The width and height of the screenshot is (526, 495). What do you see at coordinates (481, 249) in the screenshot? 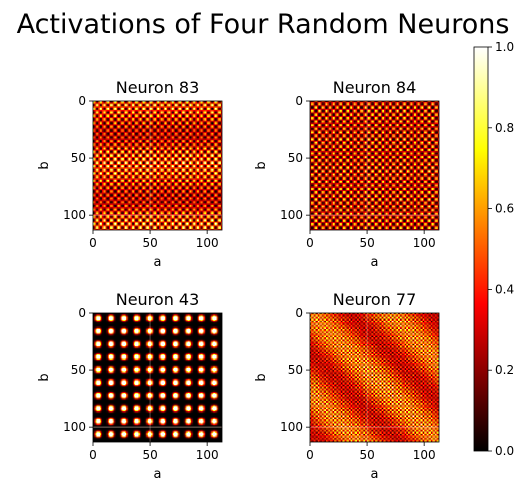
I see `colorbar-fill` at bounding box center [481, 249].